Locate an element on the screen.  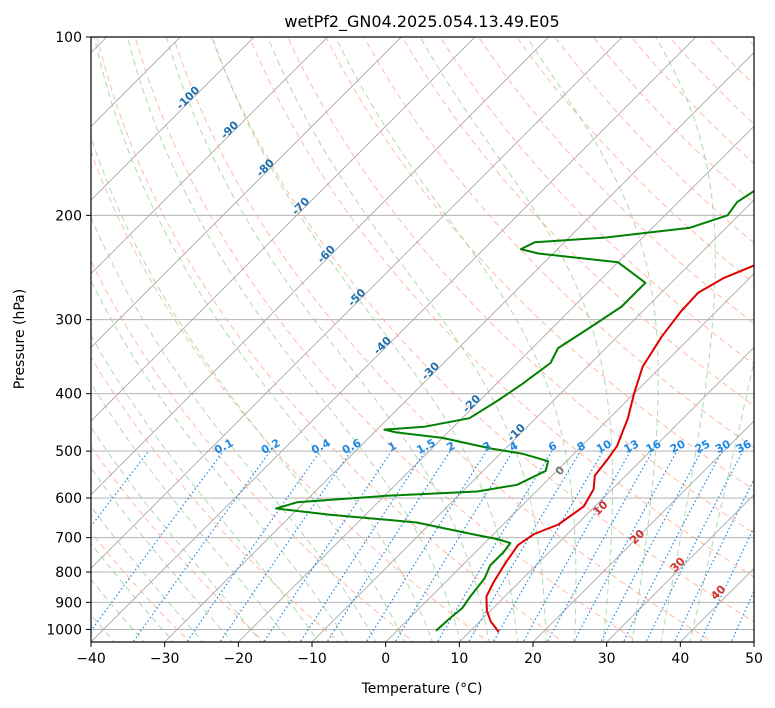
dry-adiabat-label: -90 is located at coordinates (229, 129).